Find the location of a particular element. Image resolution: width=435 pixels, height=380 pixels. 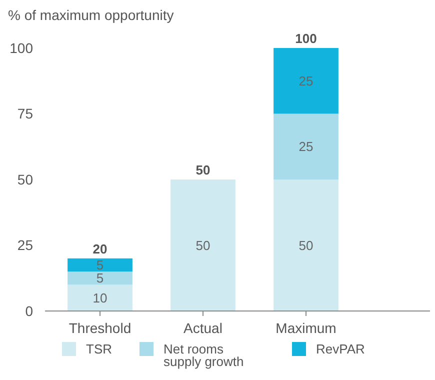

y-tick-label: 0 is located at coordinates (29, 310).